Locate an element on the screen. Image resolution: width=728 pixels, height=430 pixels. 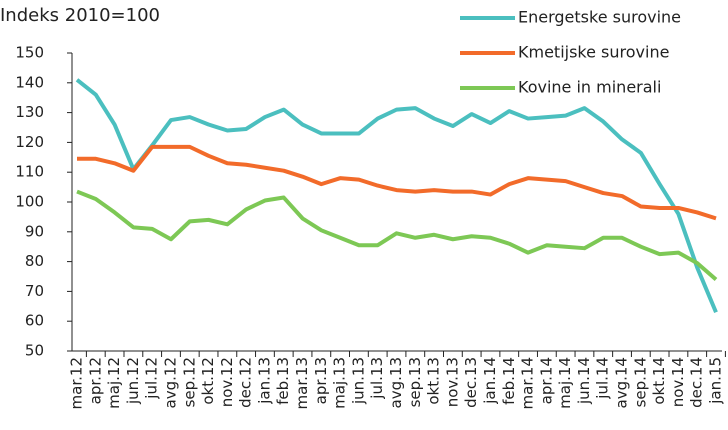
x-tick-label: jan.14 is located at coordinates (490, 381).